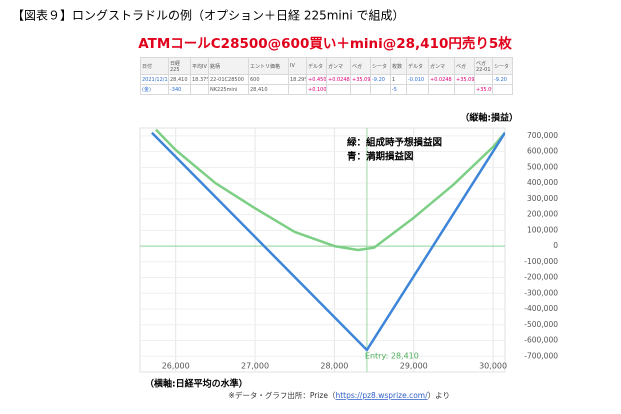  Describe the element at coordinates (199, 66) in the screenshot. I see `column-header: 平均IV` at that location.